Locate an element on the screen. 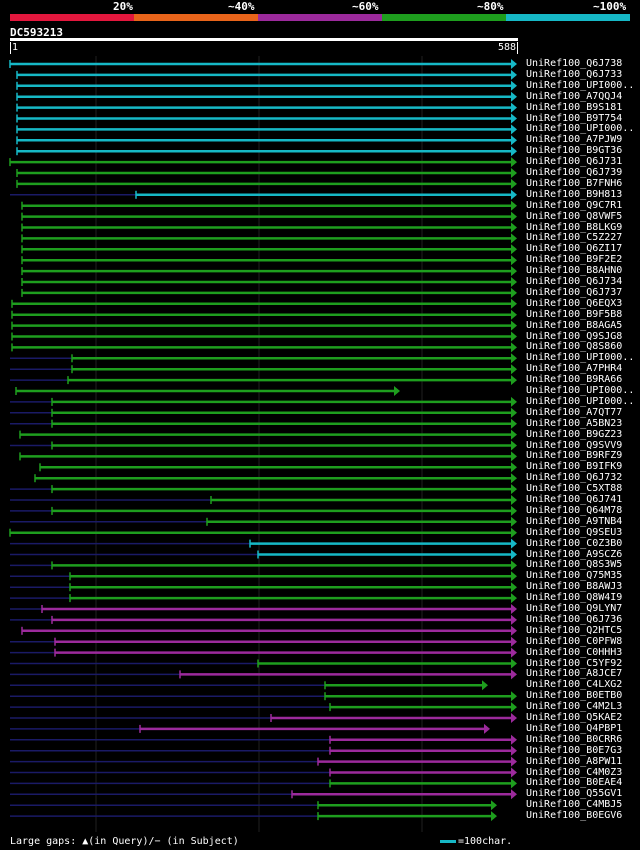  hit-label: UniRef100_Q6J732 is located at coordinates (574, 478).